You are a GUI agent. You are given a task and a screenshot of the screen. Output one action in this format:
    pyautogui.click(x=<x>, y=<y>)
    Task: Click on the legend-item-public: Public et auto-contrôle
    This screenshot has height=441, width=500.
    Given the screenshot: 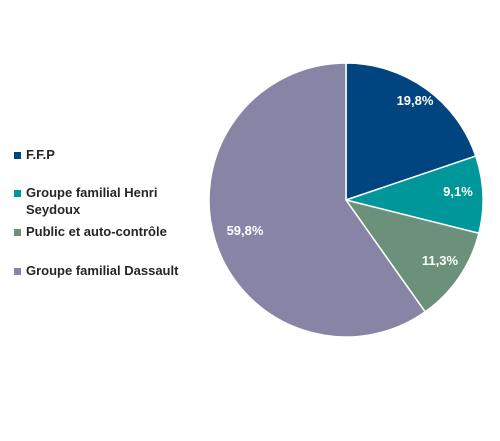 What is the action you would take?
    pyautogui.click(x=109, y=231)
    